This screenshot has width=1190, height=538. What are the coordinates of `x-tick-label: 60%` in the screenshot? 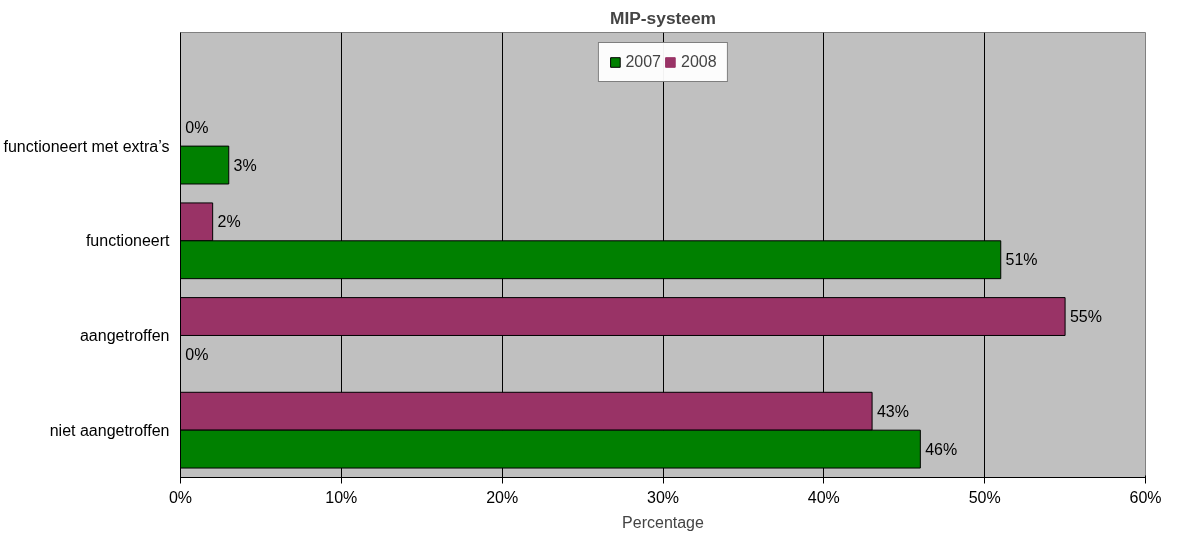 It's located at (1145, 497).